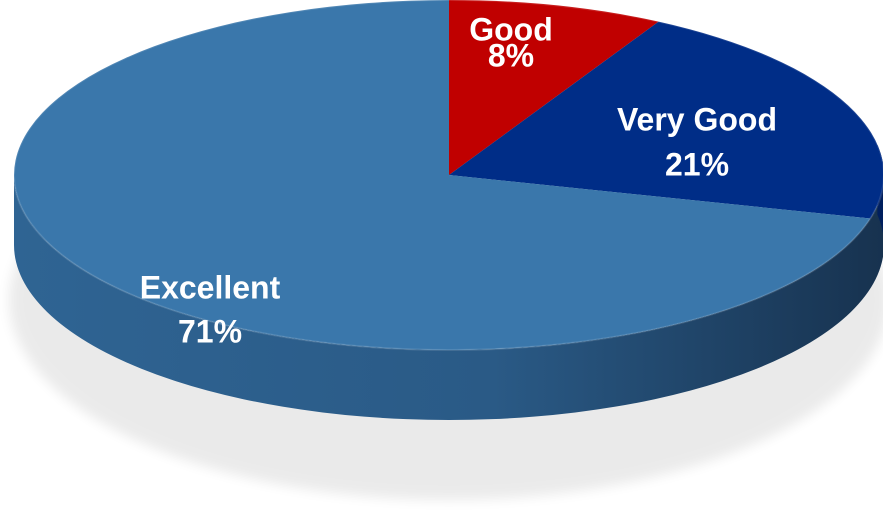 Image resolution: width=883 pixels, height=520 pixels. What do you see at coordinates (511, 55) in the screenshot?
I see `slice-value-good: 8%` at bounding box center [511, 55].